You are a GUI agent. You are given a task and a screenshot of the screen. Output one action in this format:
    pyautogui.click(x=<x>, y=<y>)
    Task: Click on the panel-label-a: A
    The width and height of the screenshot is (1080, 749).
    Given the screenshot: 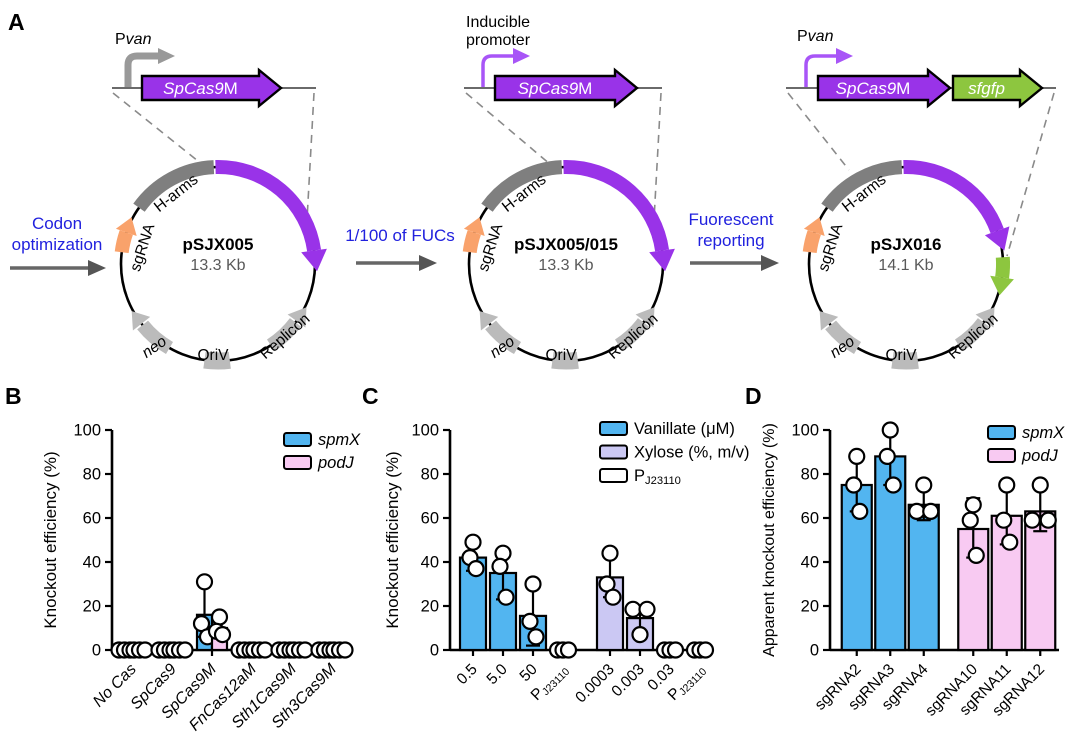 What is the action you would take?
    pyautogui.click(x=16, y=22)
    